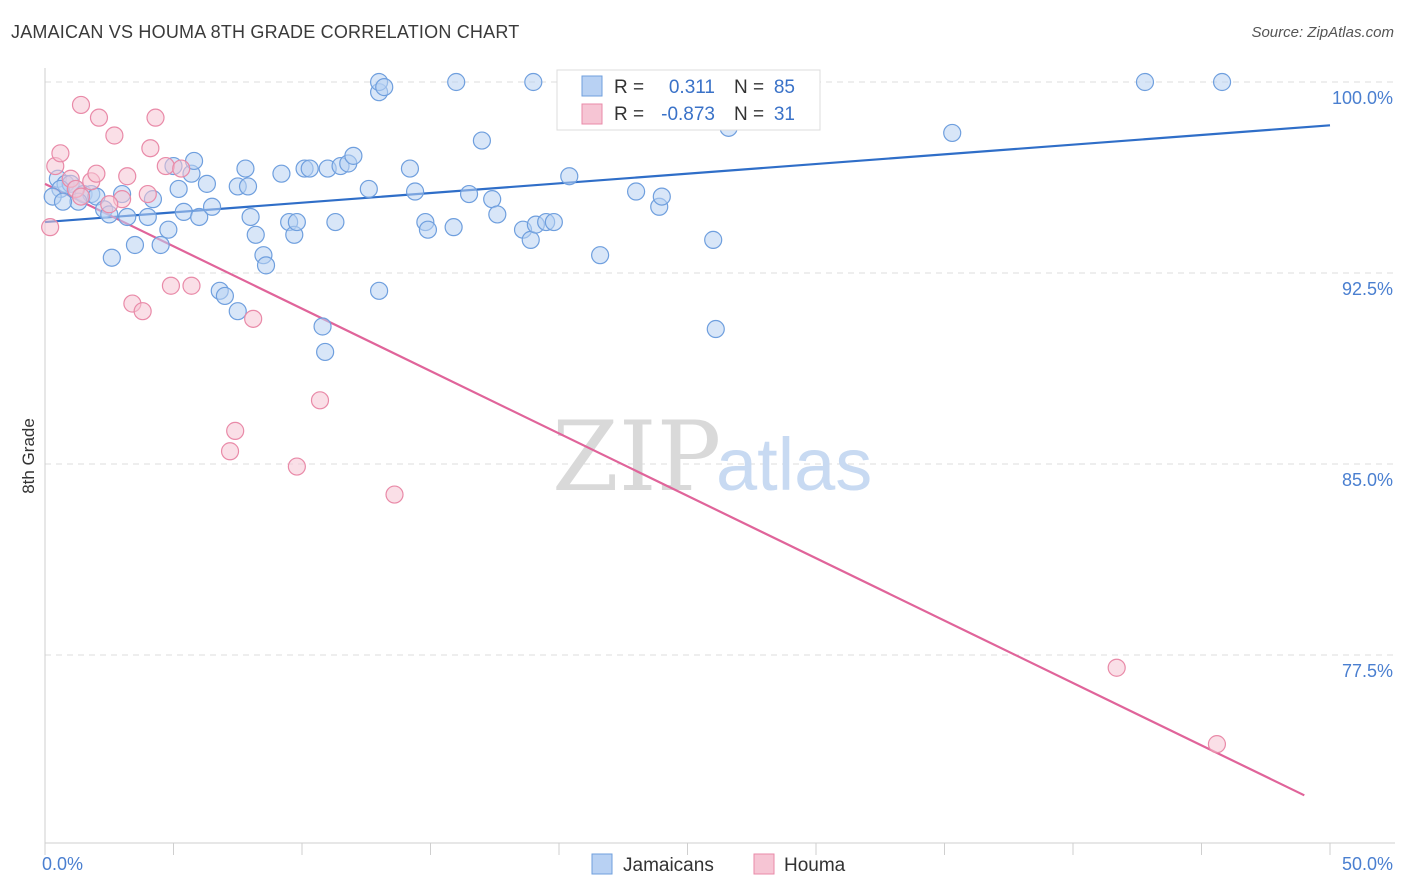  What do you see at coordinates (1367, 671) in the screenshot?
I see `y-tick-label: 77.5%` at bounding box center [1367, 671].